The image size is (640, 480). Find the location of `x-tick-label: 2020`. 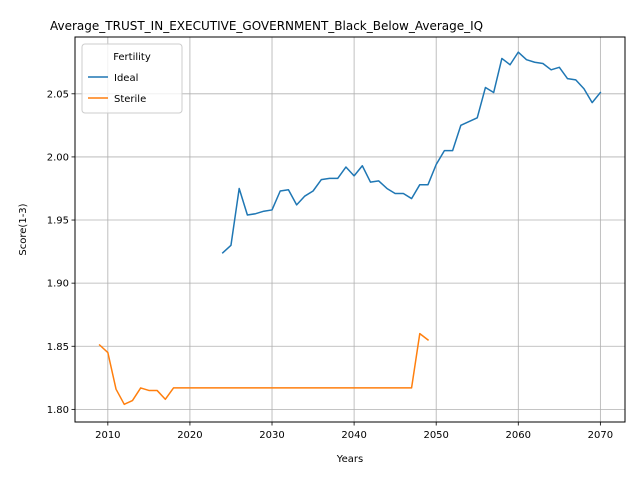

x-tick-label: 2020 is located at coordinates (189, 435).